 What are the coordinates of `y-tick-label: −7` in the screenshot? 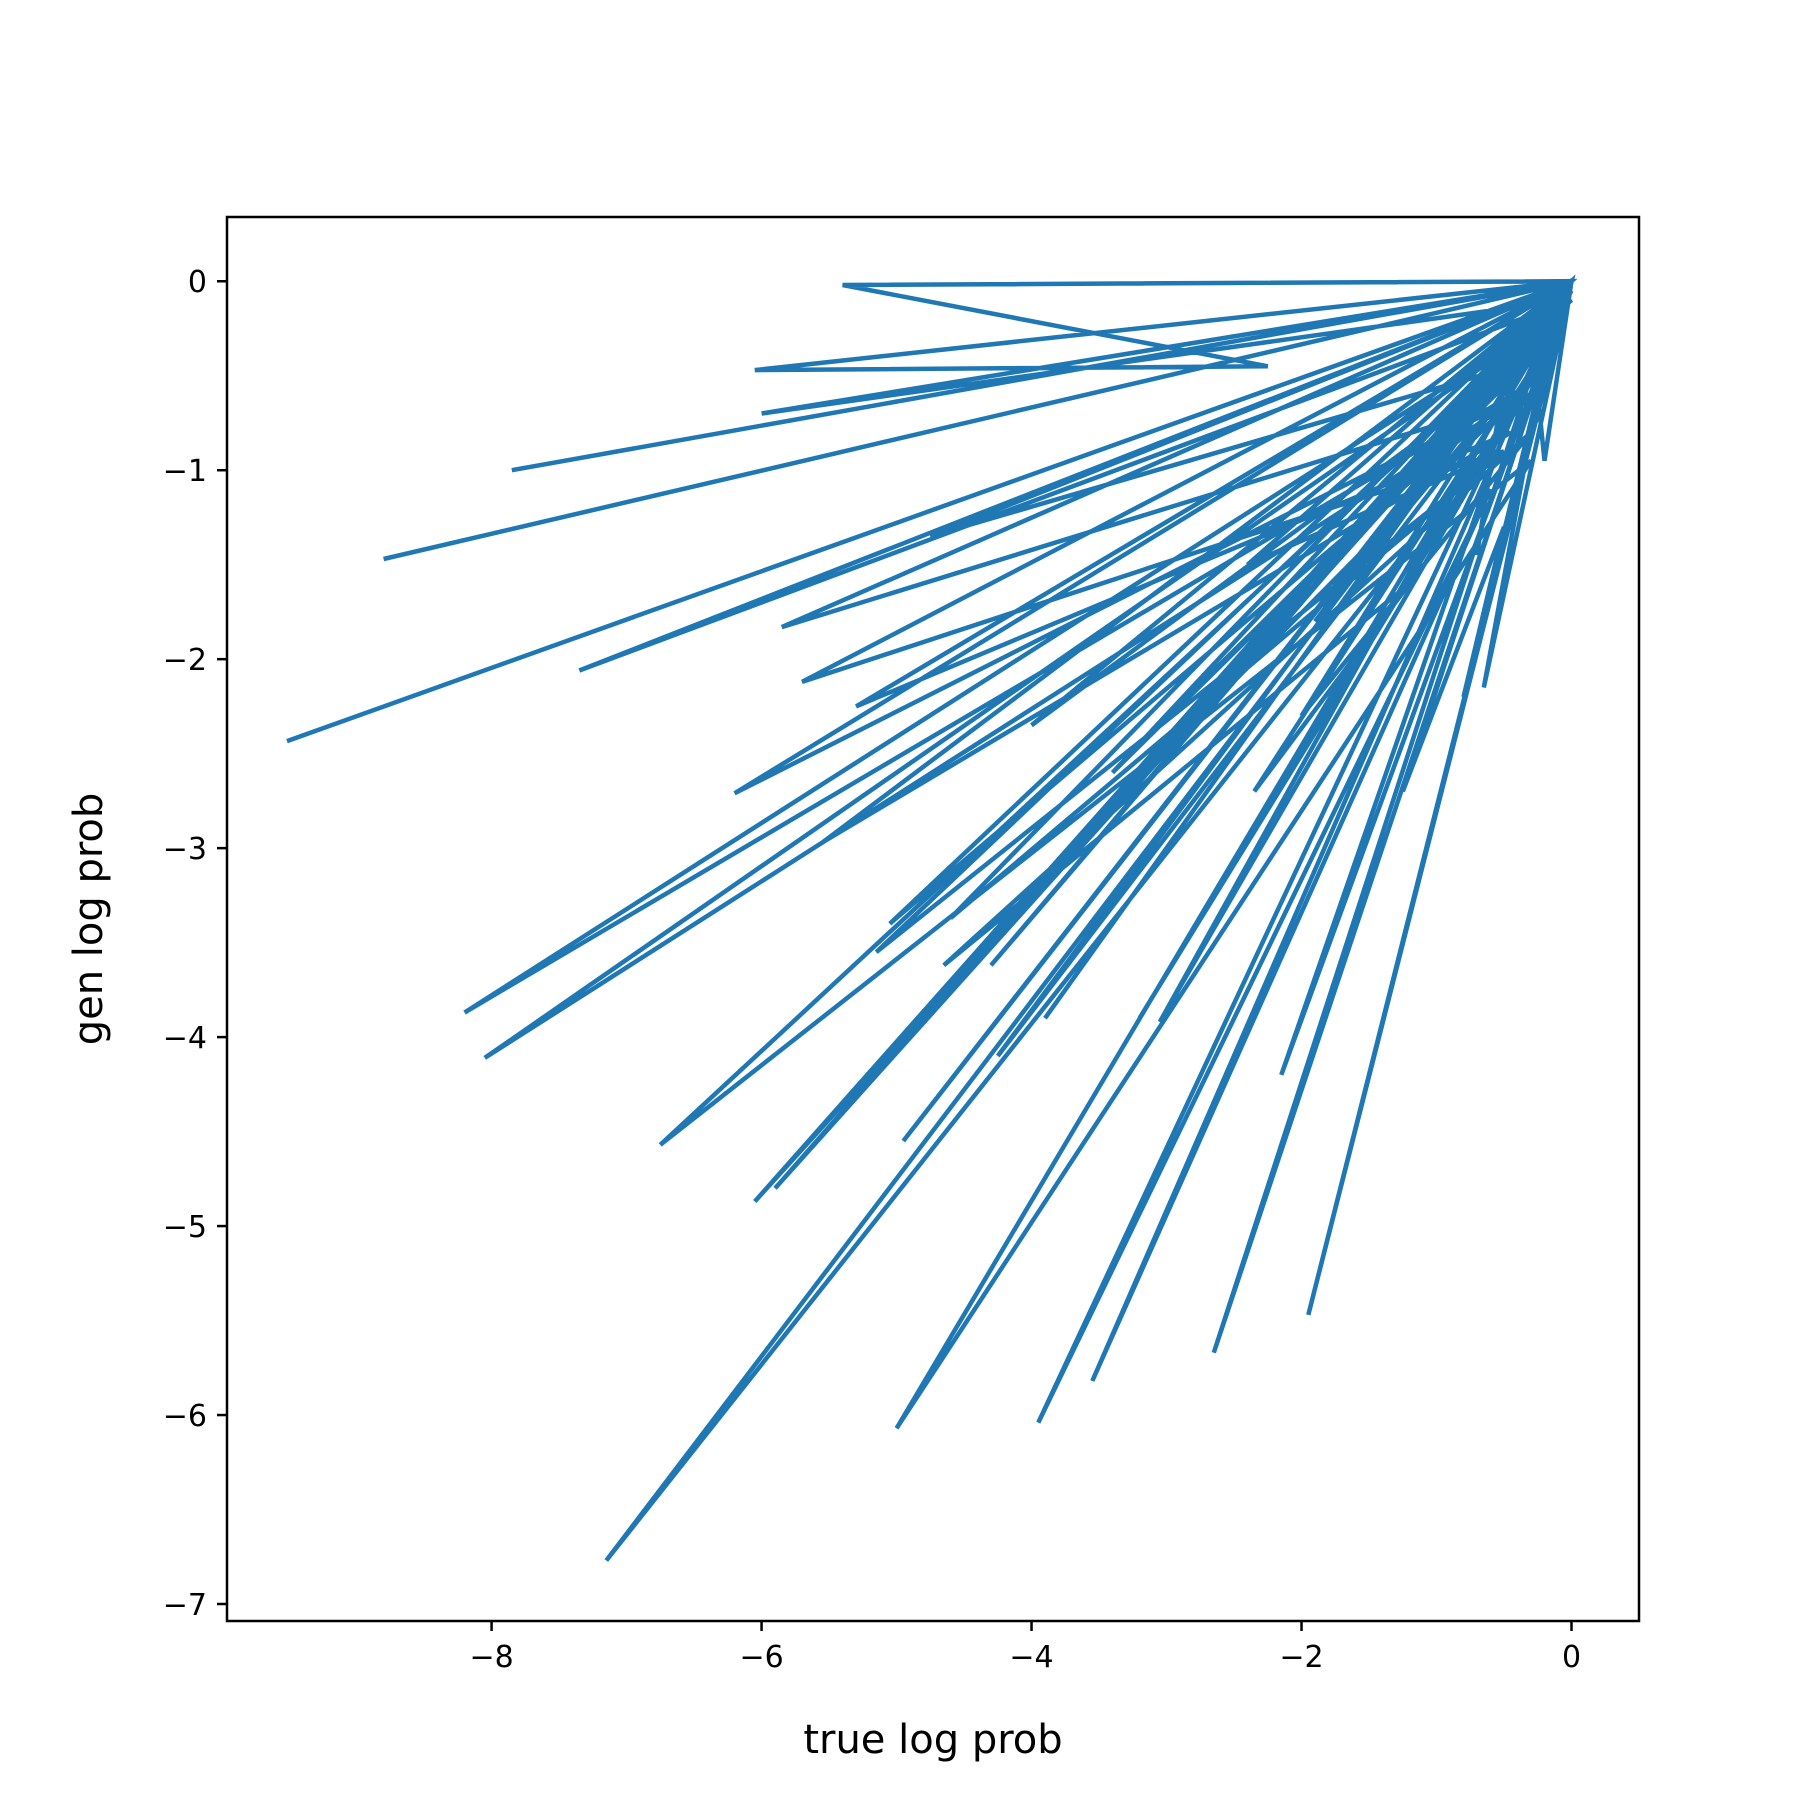 It's located at (185, 1605).